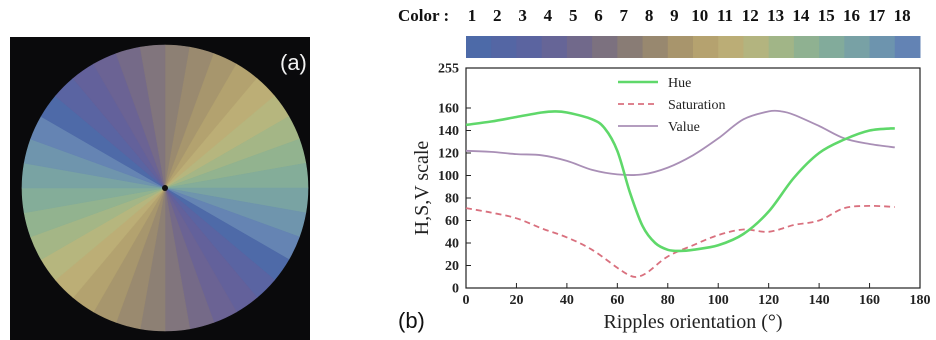  What do you see at coordinates (680, 142) in the screenshot?
I see `series-line-value` at bounding box center [680, 142].